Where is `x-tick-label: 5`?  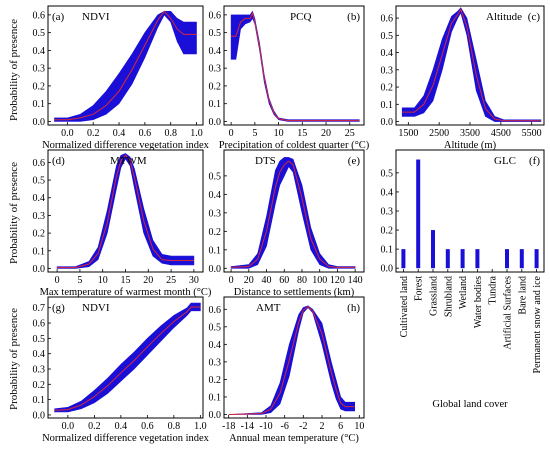 x-tick-label: 5 is located at coordinates (254, 133).